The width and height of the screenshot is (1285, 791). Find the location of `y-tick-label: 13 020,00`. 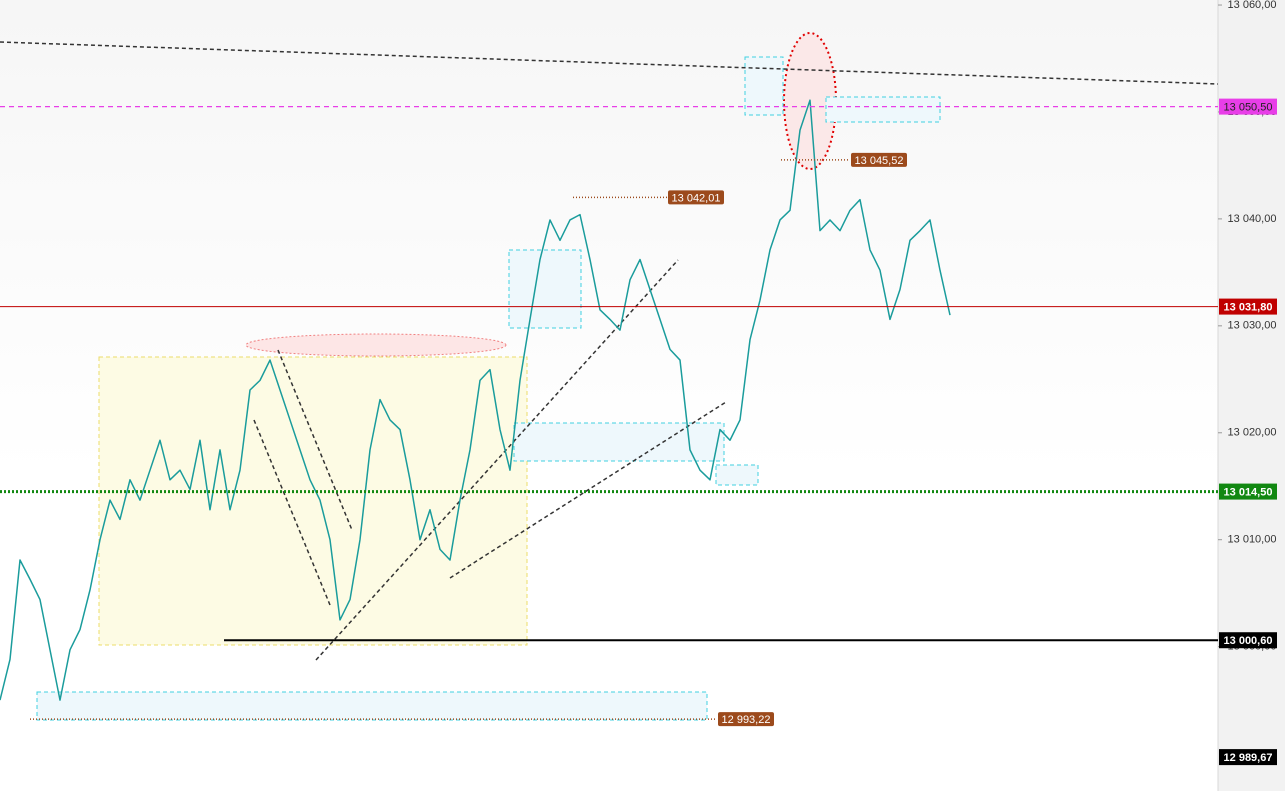

y-tick-label: 13 020,00 is located at coordinates (1252, 433).